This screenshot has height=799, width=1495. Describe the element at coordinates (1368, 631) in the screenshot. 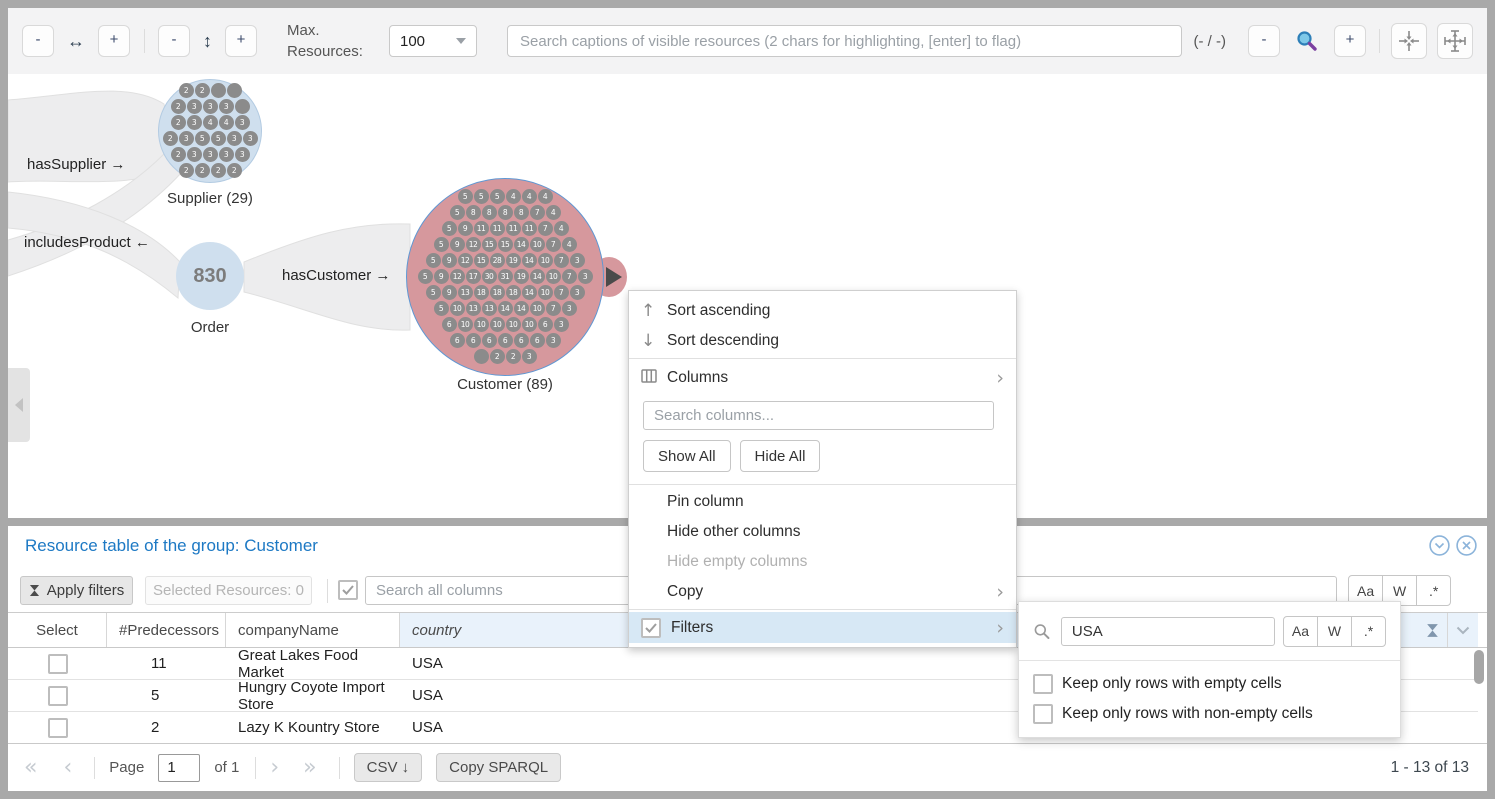

I see `filter-regex-button: .*` at that location.